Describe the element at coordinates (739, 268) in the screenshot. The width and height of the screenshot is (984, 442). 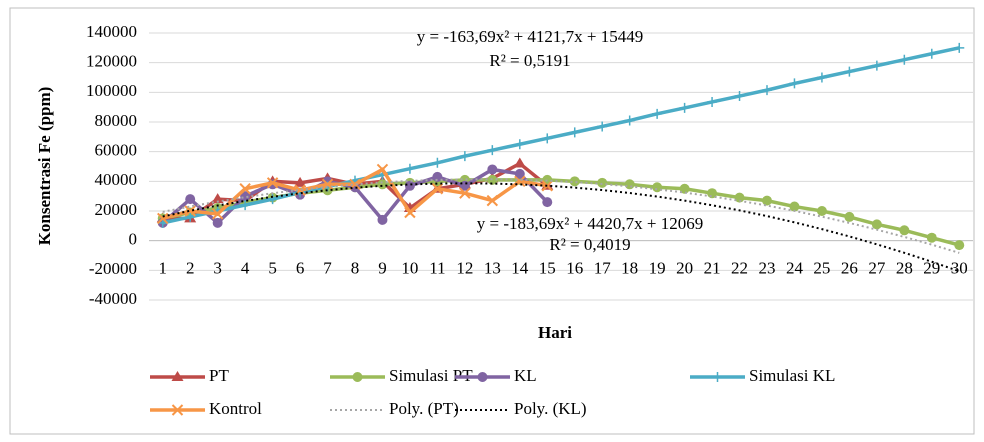
I see `x-tick-label: 22` at that location.